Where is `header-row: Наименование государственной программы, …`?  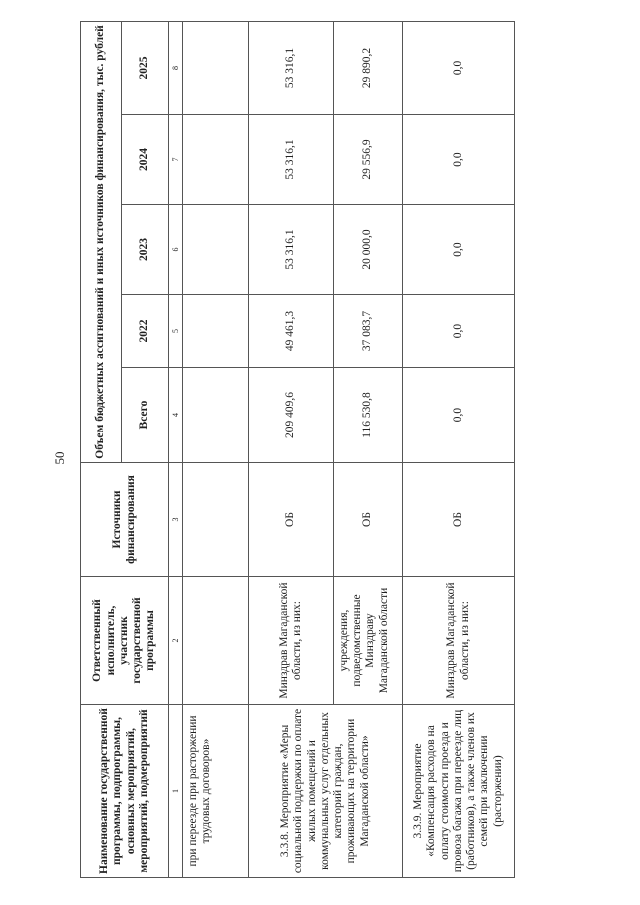
header-row: Наименование государственной программы, … is located at coordinates (124, 449).